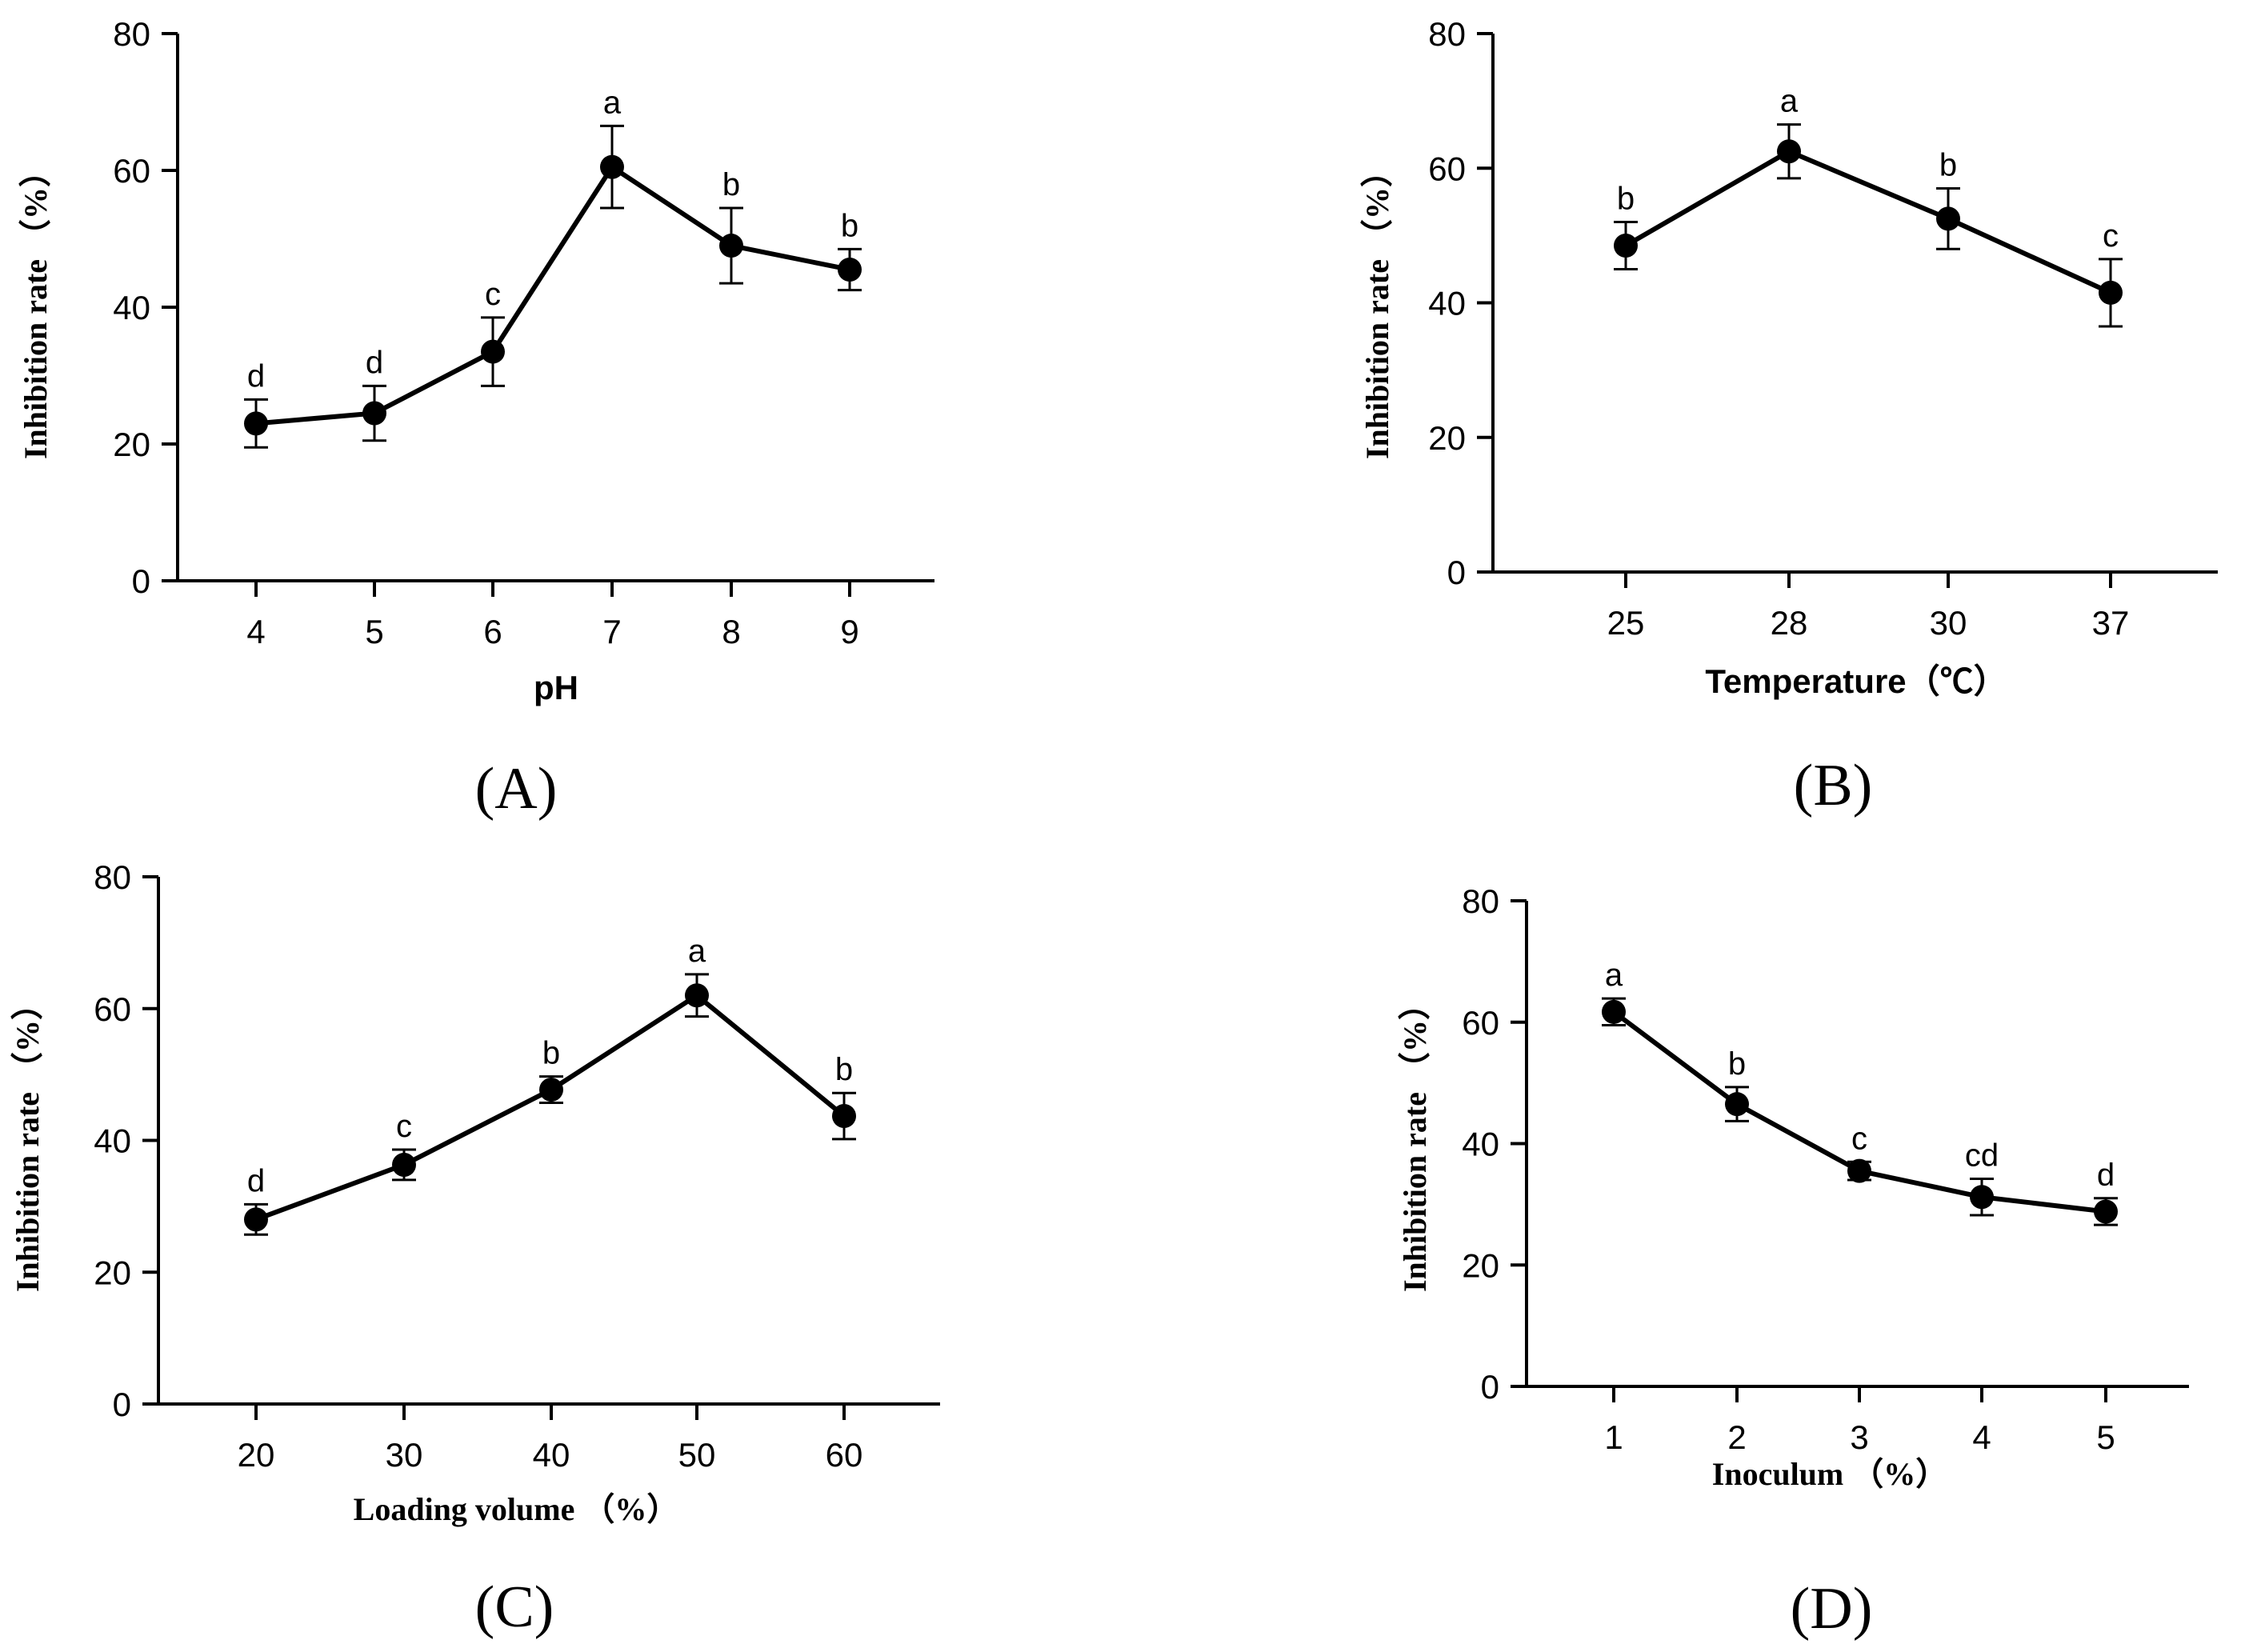 Image resolution: width=2241 pixels, height=1652 pixels. What do you see at coordinates (611, 631) in the screenshot?
I see `x-tick-label: 7` at bounding box center [611, 631].